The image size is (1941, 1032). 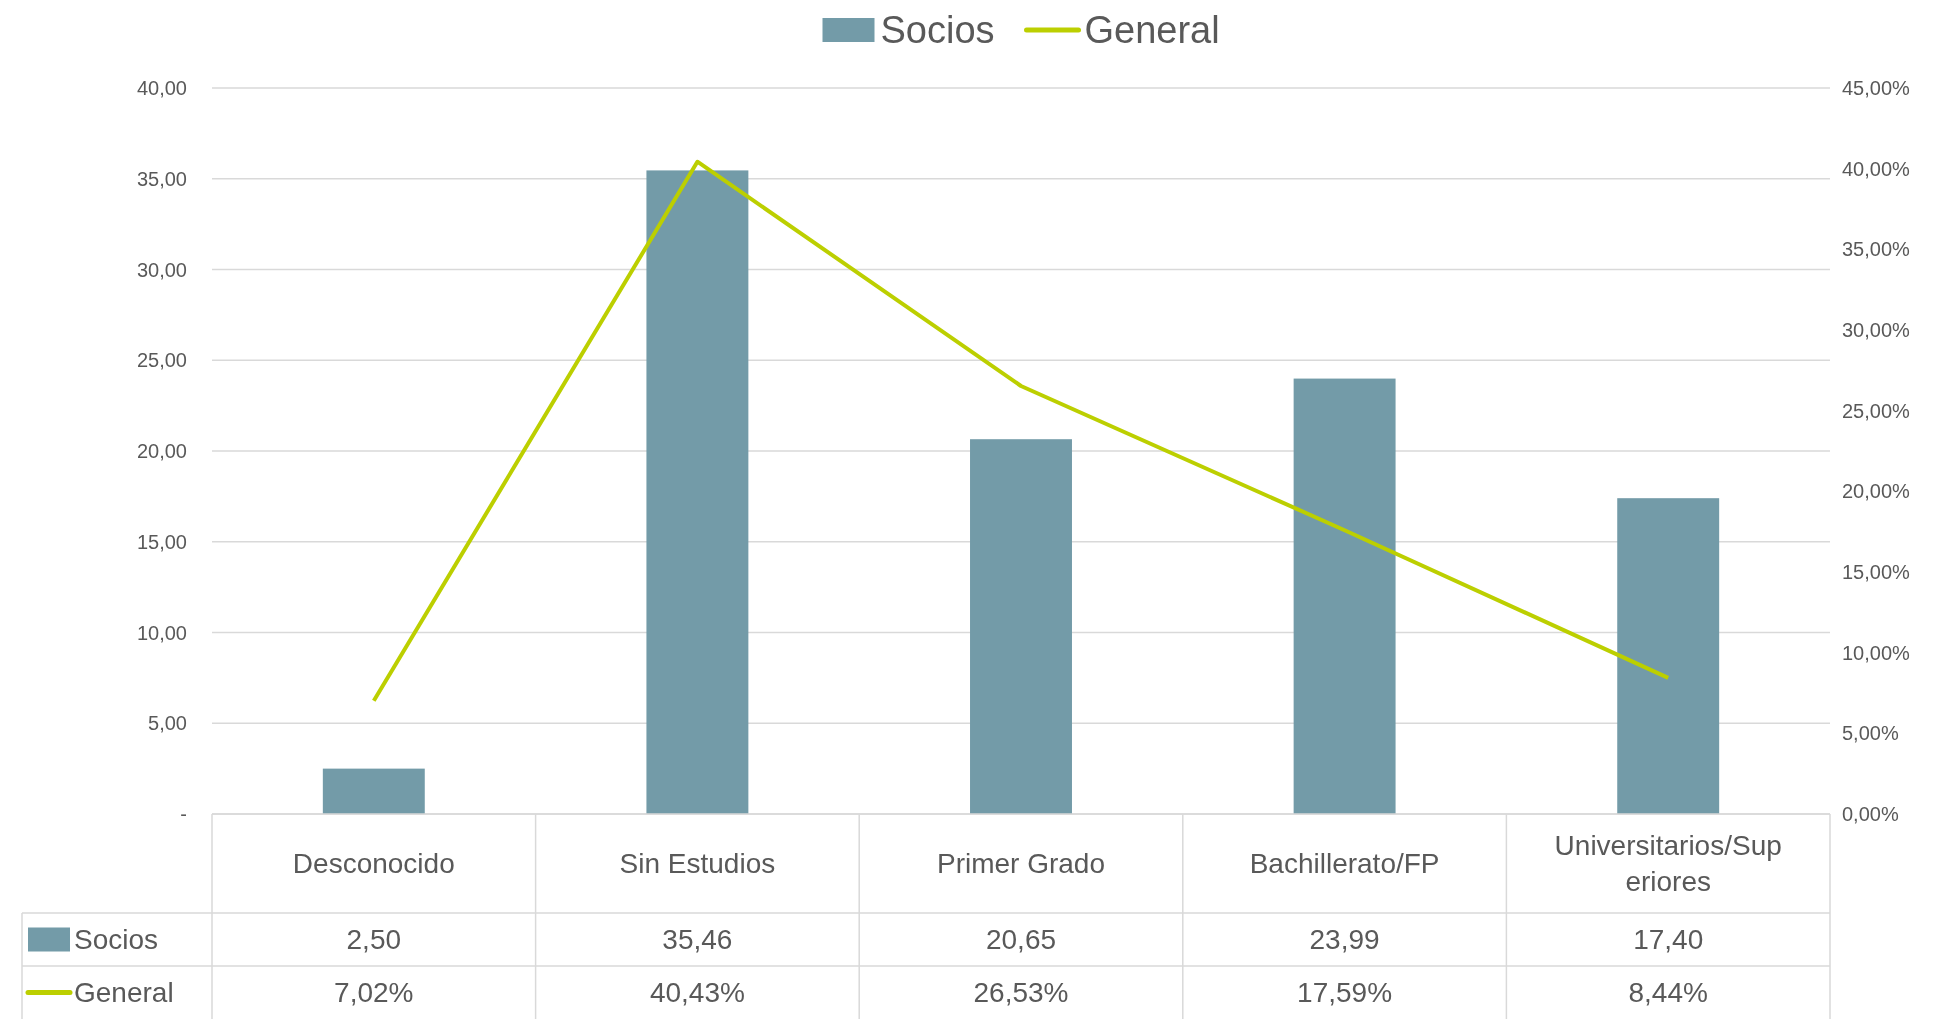 I want to click on y2-tick-label: 5,00%, so click(x=1870, y=733).